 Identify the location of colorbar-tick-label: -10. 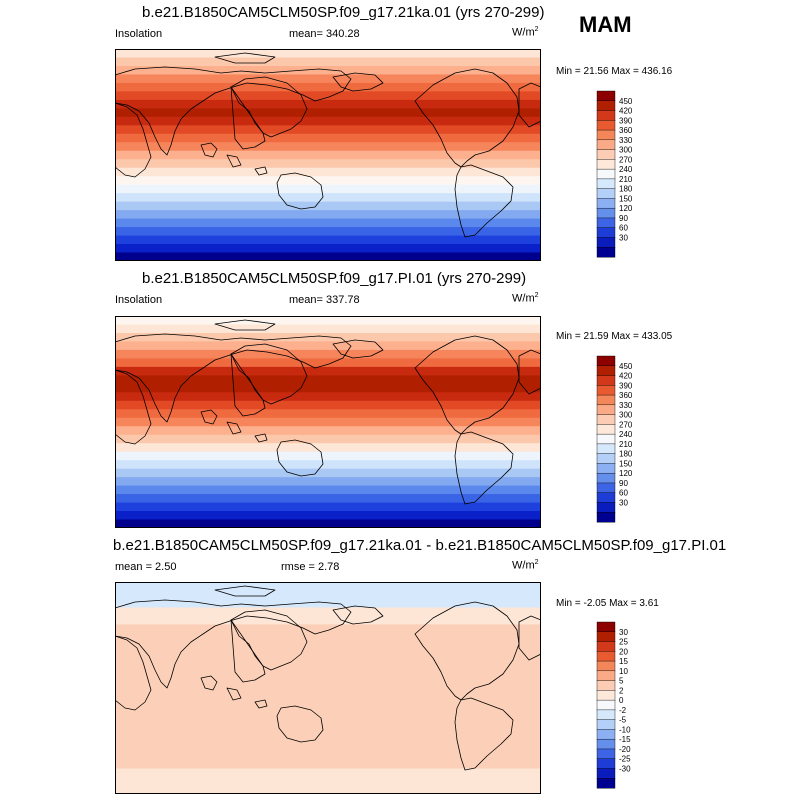
(625, 729).